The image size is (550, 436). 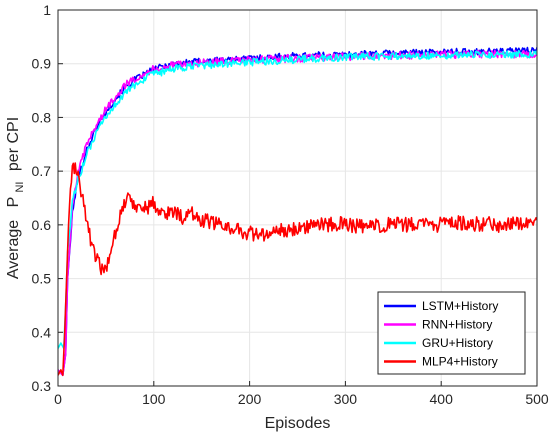 I want to click on y-axis-label: Average P NI per CPI, so click(x=16, y=198).